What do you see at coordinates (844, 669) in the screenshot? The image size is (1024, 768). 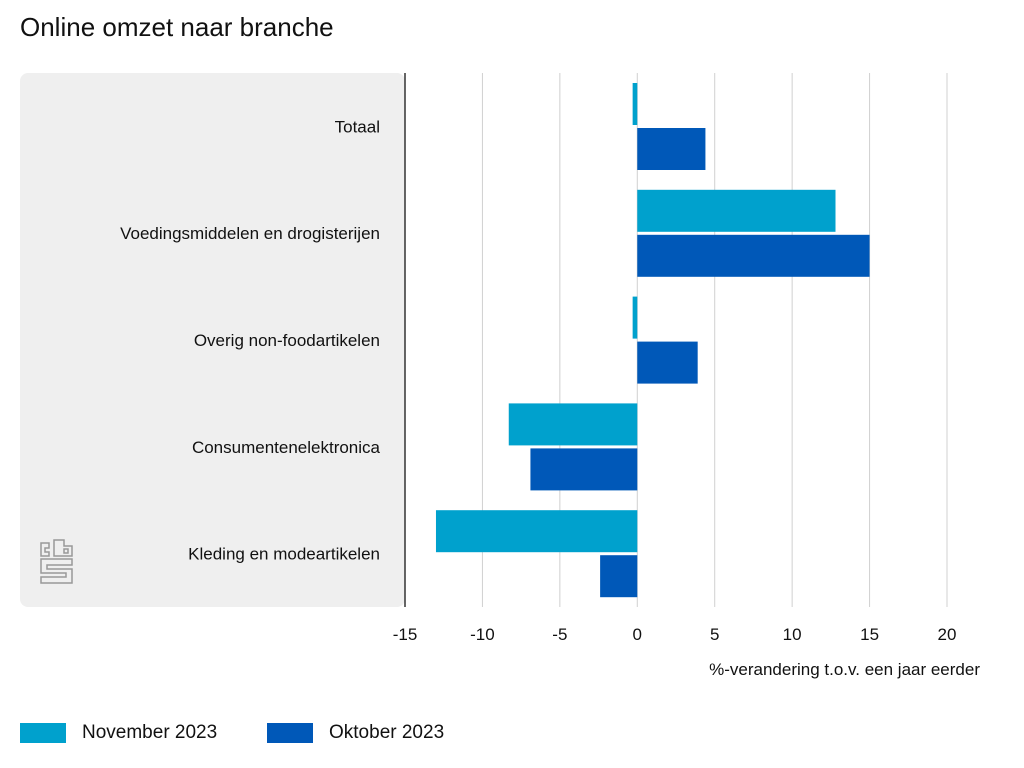 I see `x-axis-label: %-verandering t.o.v. een jaar eerder` at bounding box center [844, 669].